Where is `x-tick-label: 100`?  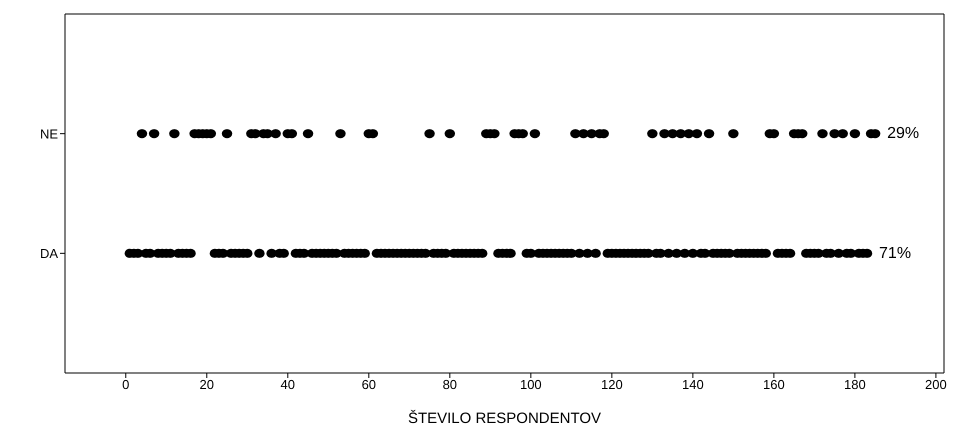
x-tick-label: 100 is located at coordinates (531, 384).